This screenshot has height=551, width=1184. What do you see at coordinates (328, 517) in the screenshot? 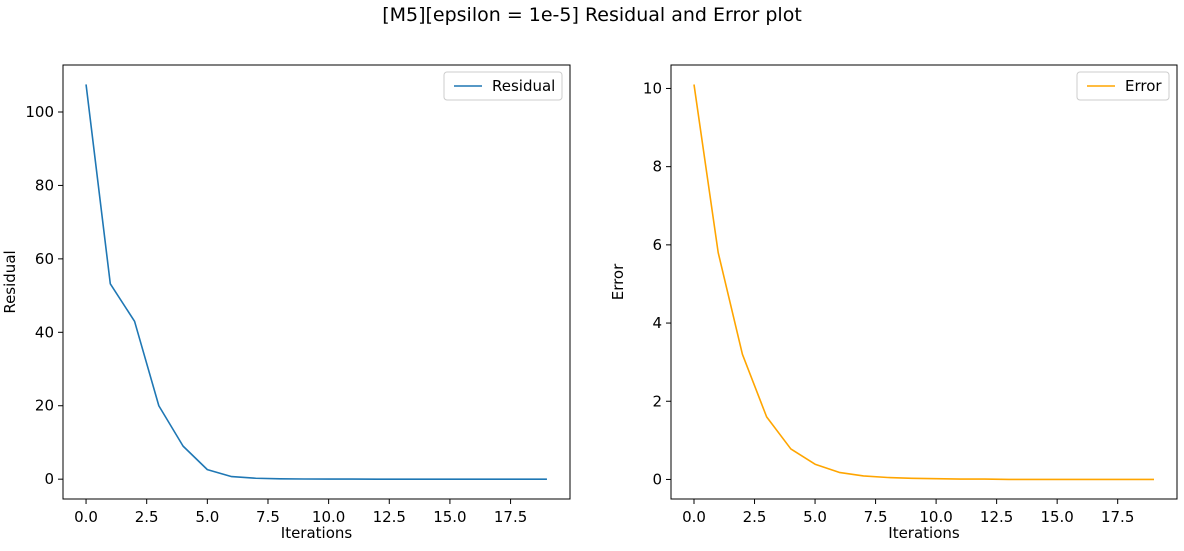
I see `chart1-x-tick-label: 10.0` at bounding box center [328, 517].